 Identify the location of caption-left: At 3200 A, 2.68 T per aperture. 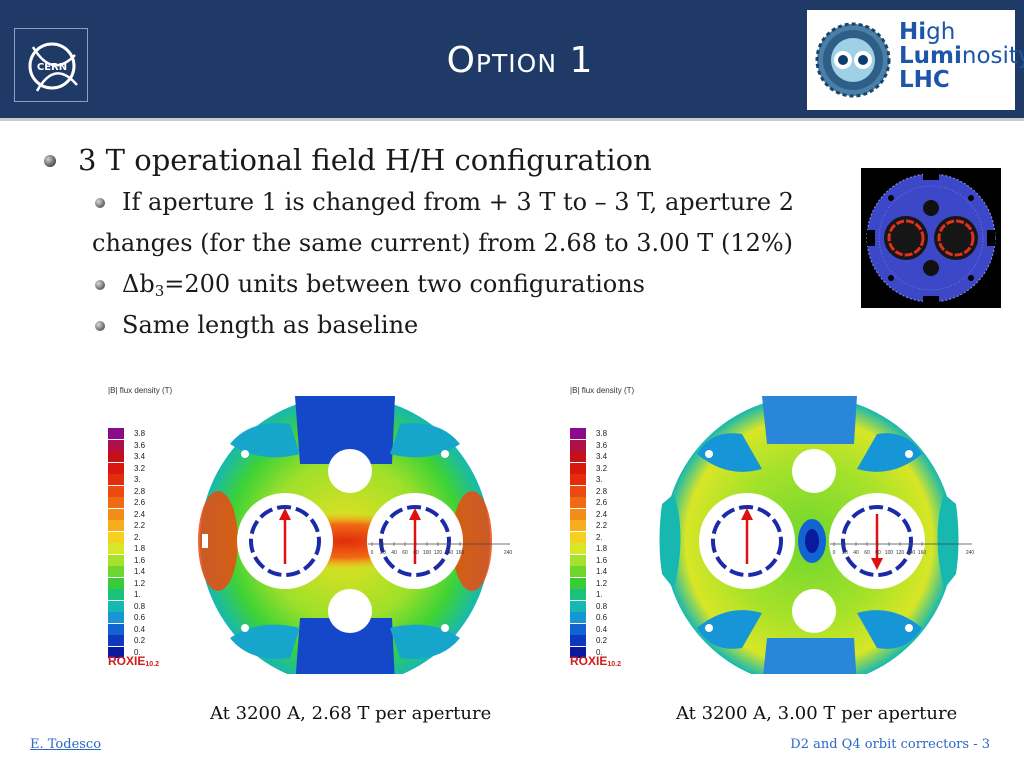
(351, 713).